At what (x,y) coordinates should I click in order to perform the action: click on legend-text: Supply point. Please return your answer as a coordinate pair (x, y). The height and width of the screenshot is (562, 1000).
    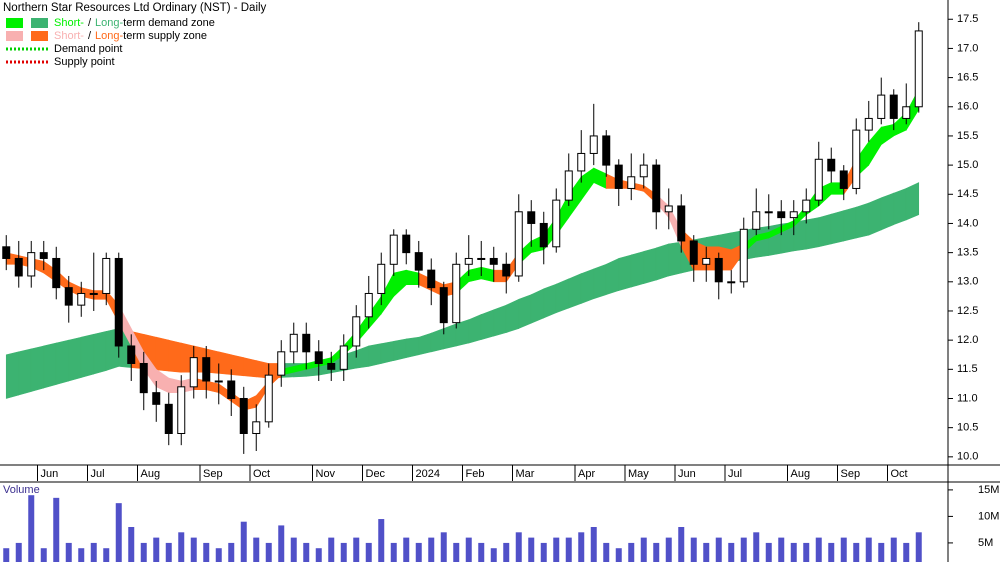
    Looking at the image, I should click on (84, 62).